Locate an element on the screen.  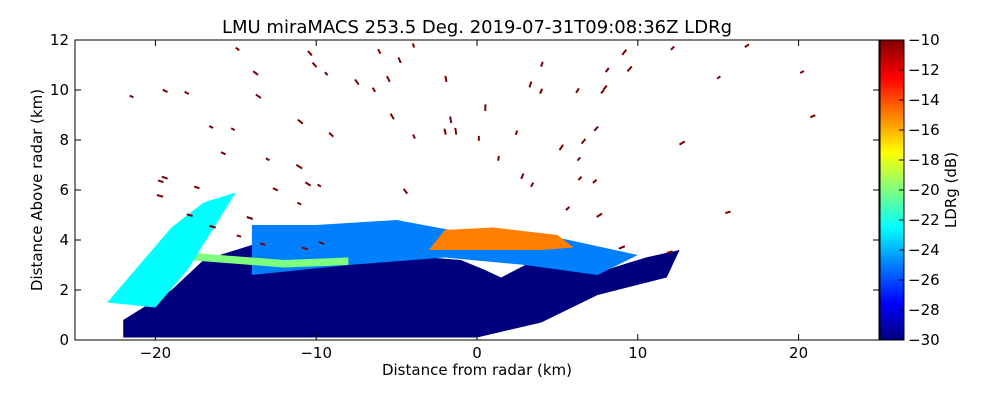
colorbar-tick-label: −30 is located at coordinates (924, 340).